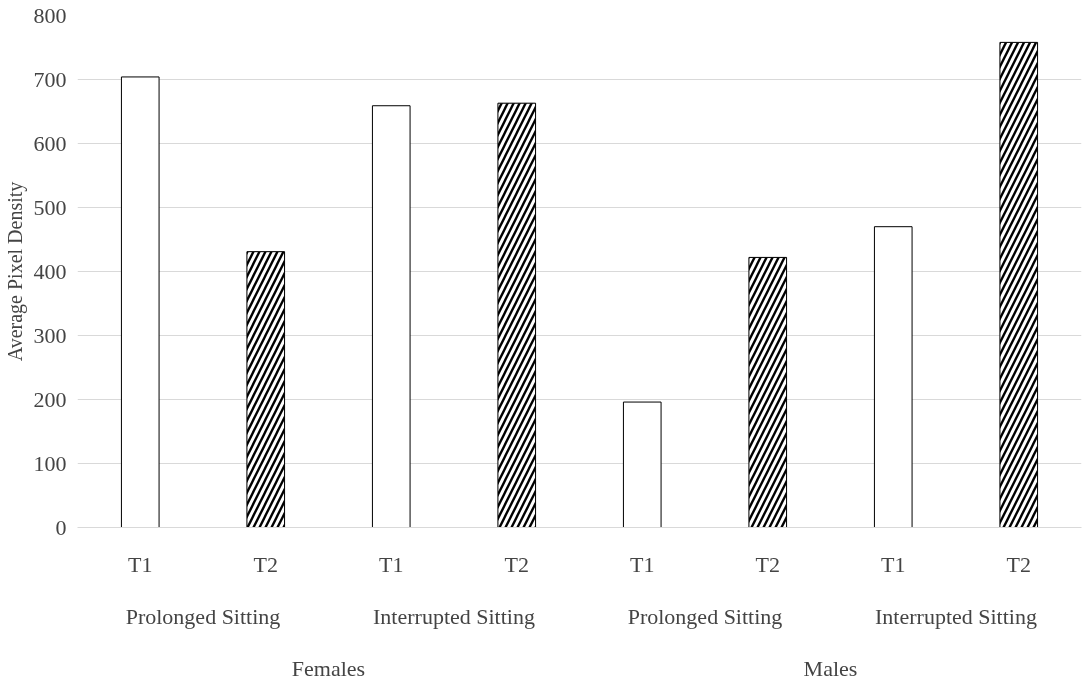 The height and width of the screenshot is (683, 1091). What do you see at coordinates (50, 271) in the screenshot?
I see `y-tick-label: 400` at bounding box center [50, 271].